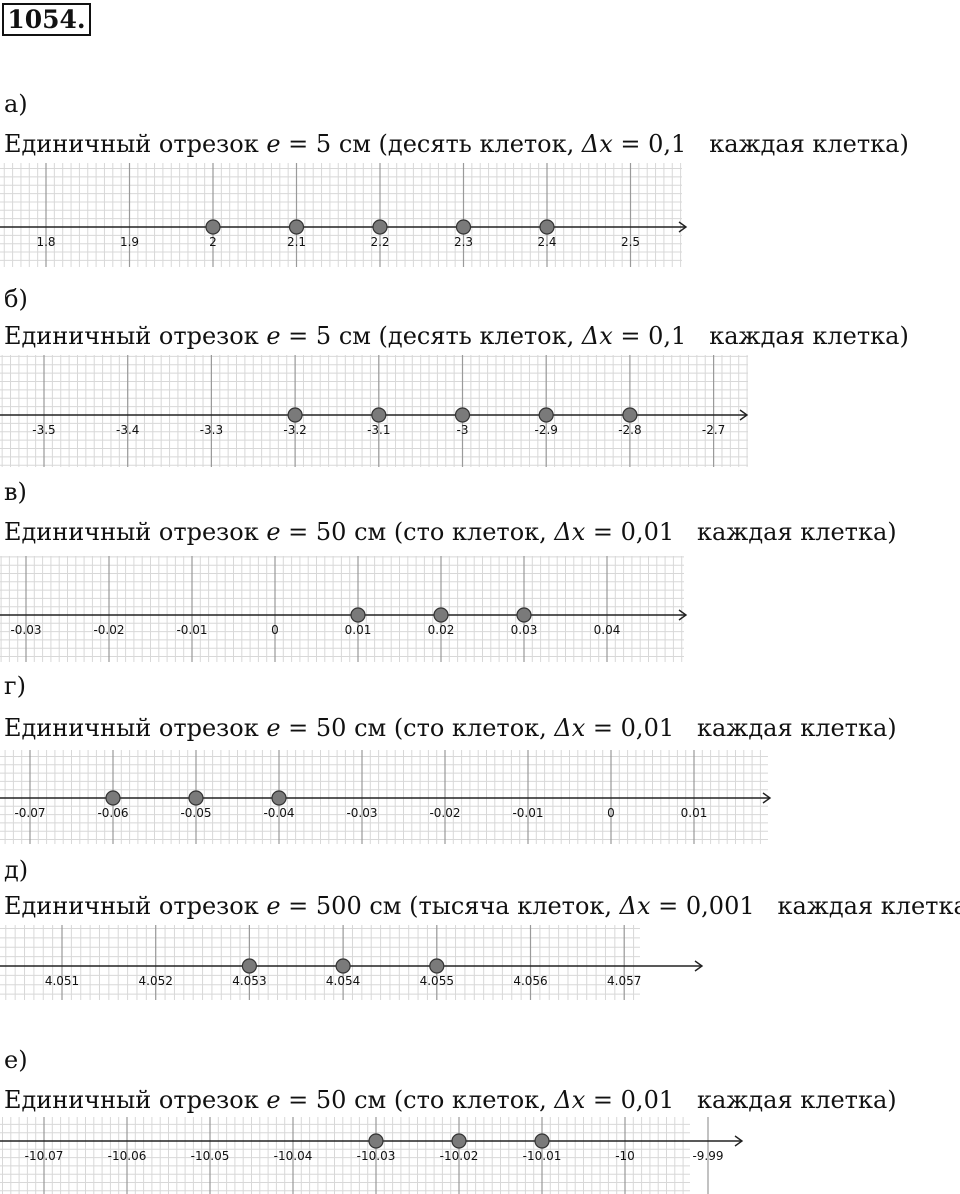  What do you see at coordinates (278, 813) in the screenshot?
I see `tick-label: -0.04` at bounding box center [278, 813].